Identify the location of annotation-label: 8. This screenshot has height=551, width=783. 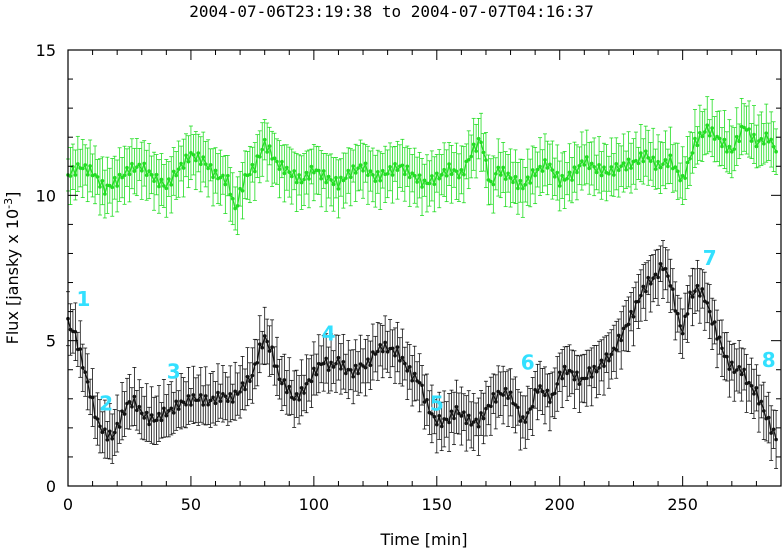
(769, 360).